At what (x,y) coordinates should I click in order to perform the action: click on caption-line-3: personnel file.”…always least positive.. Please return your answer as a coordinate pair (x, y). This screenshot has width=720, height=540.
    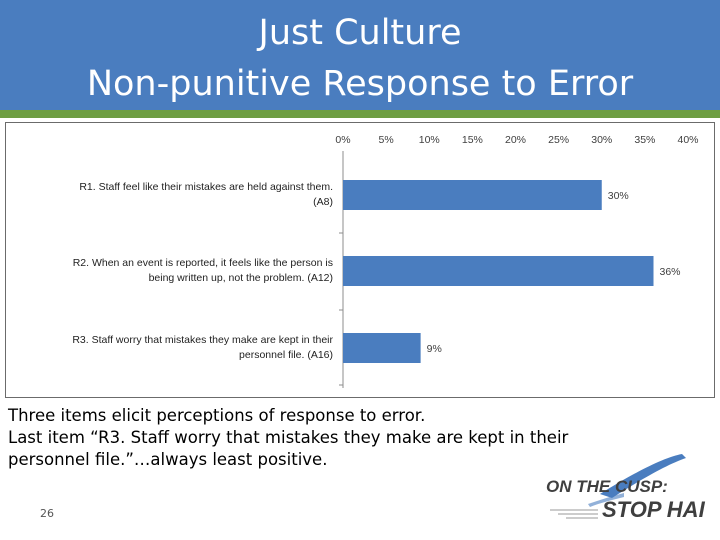
    Looking at the image, I should click on (168, 459).